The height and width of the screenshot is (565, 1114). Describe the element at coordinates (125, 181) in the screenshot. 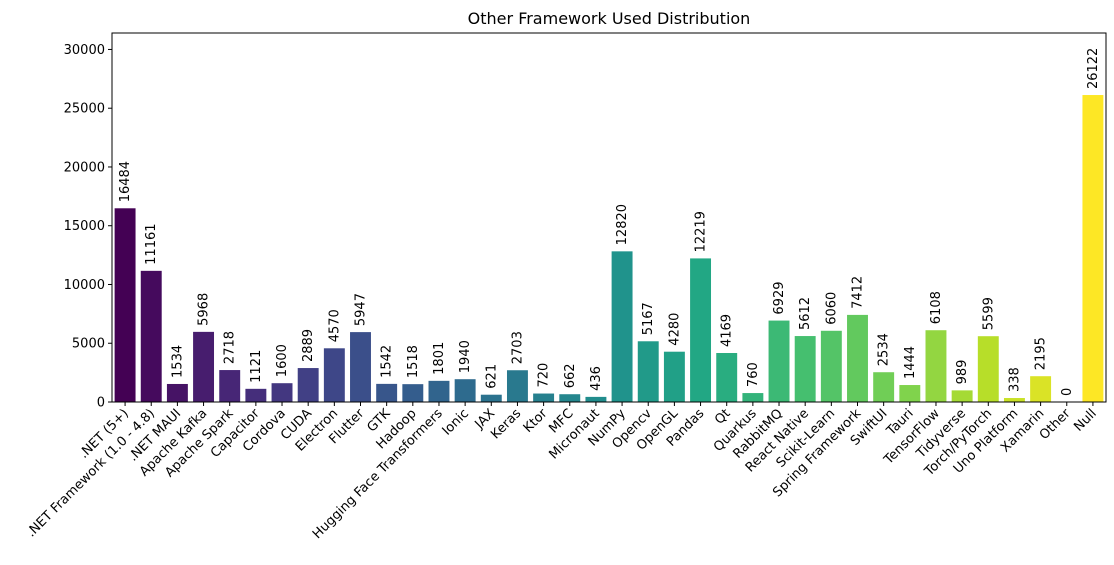

I see `data-label: 16484` at that location.